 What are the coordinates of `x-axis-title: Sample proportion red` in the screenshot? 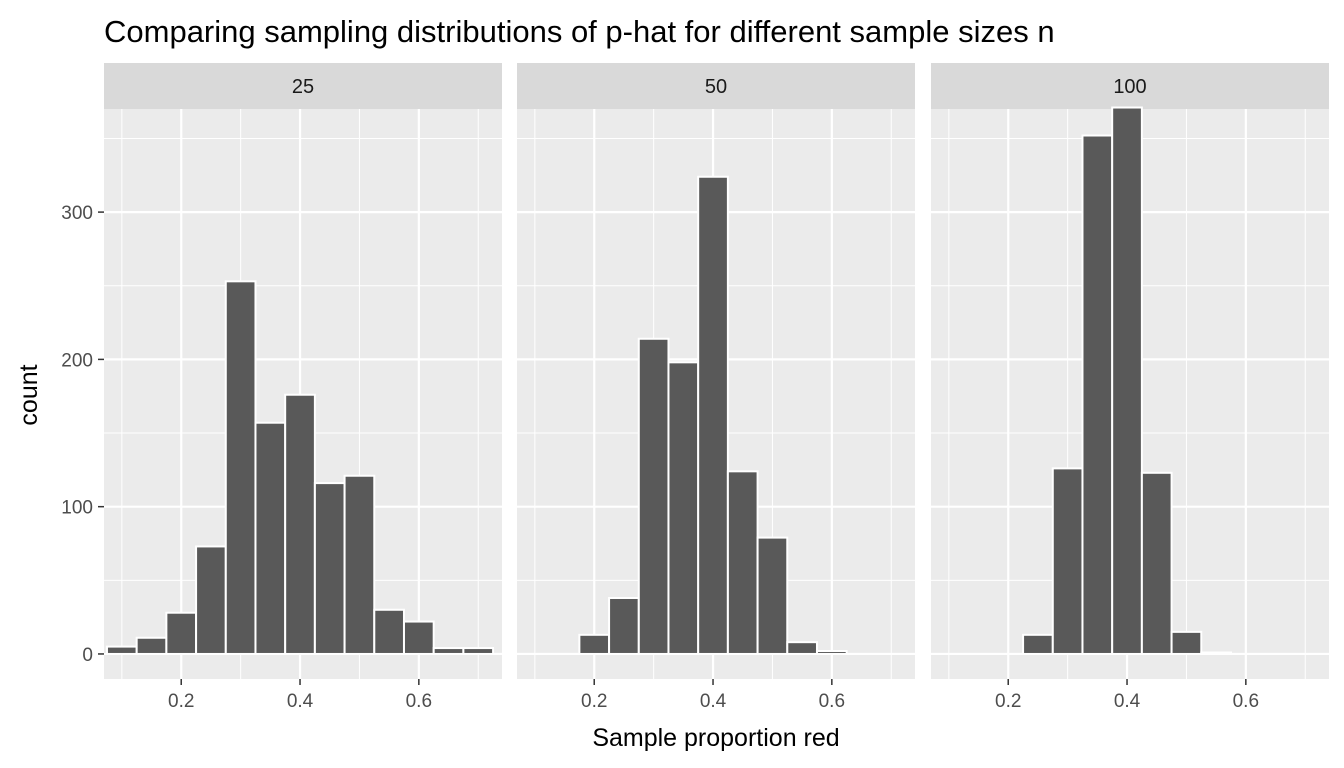 It's located at (715, 738).